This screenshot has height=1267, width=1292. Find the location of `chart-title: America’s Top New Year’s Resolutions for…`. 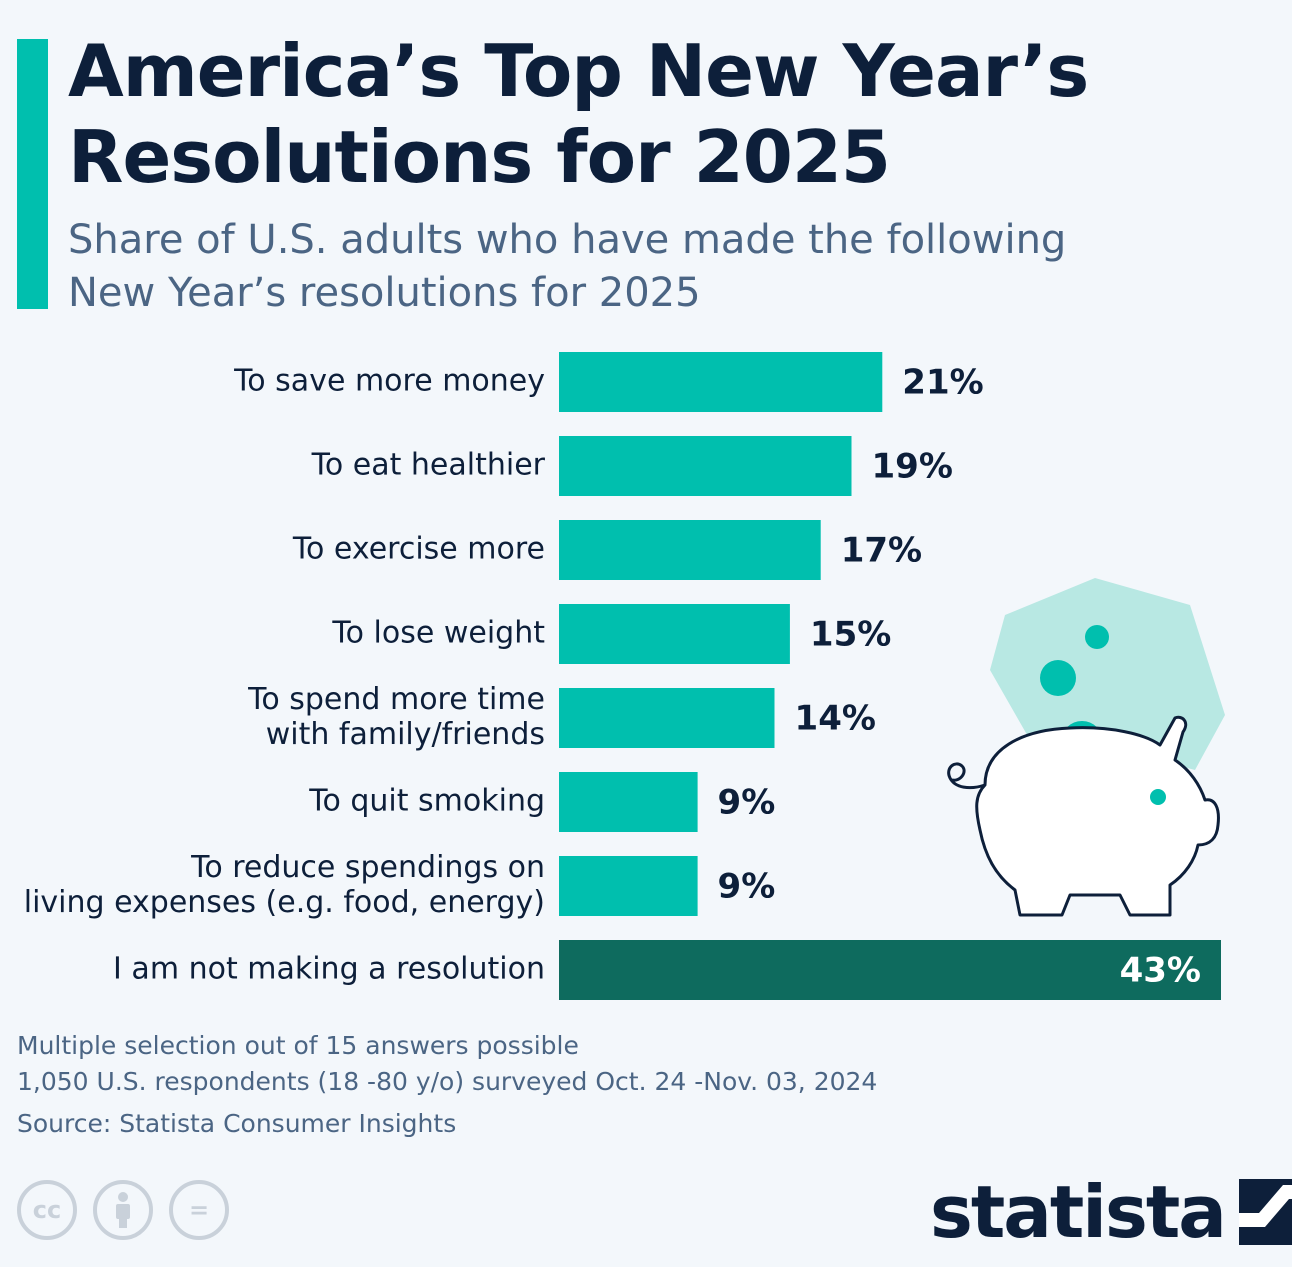

chart-title: America’s Top New Year’s Resolutions for… is located at coordinates (578, 114).